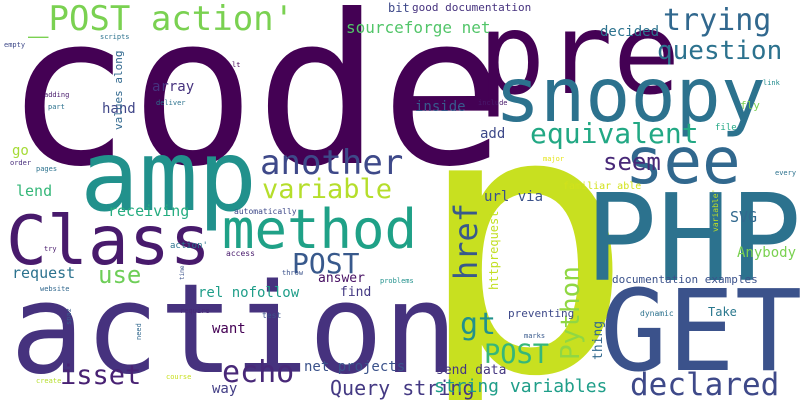 The image size is (800, 400). What do you see at coordinates (236, 65) in the screenshot?
I see `word: lt` at bounding box center [236, 65].